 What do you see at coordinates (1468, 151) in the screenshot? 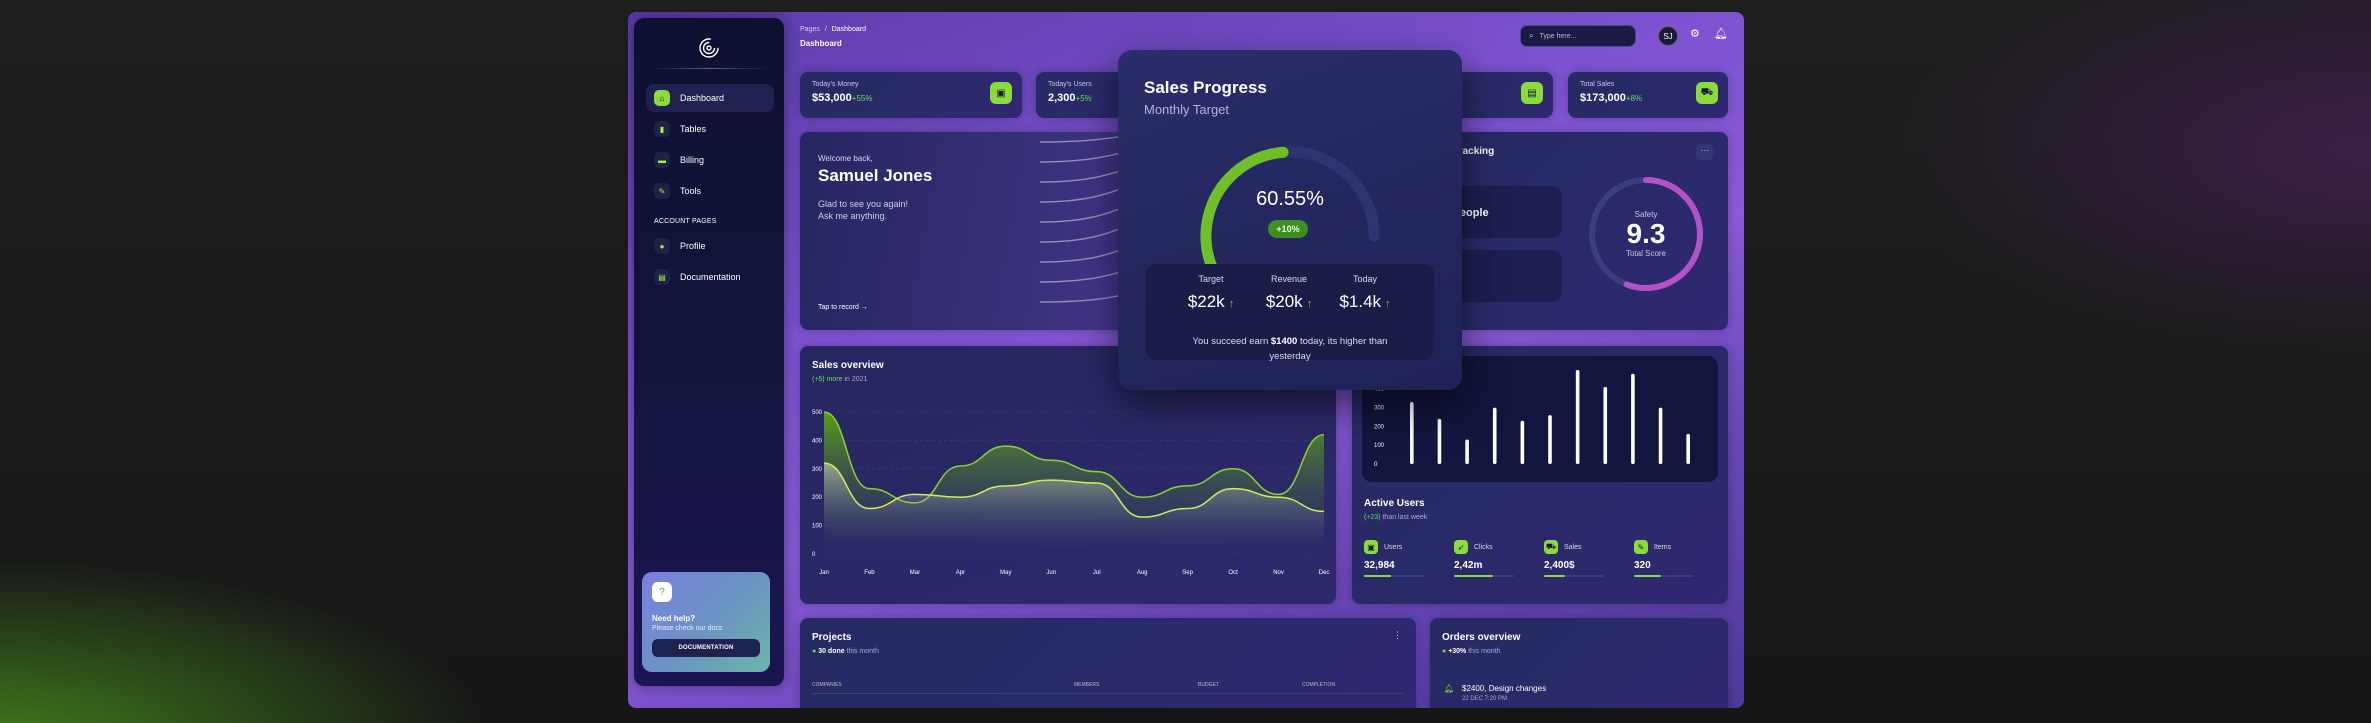
I see `tracking-title: al Tracking` at bounding box center [1468, 151].